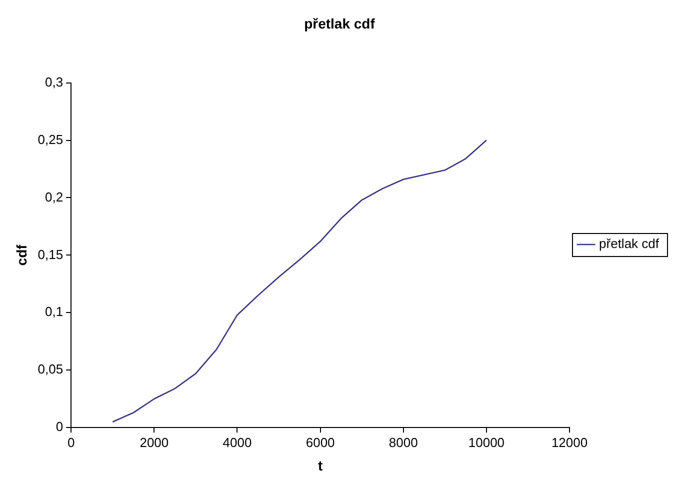 This screenshot has height=489, width=673. Describe the element at coordinates (51, 369) in the screenshot. I see `y-tick-label: 0,05` at that location.